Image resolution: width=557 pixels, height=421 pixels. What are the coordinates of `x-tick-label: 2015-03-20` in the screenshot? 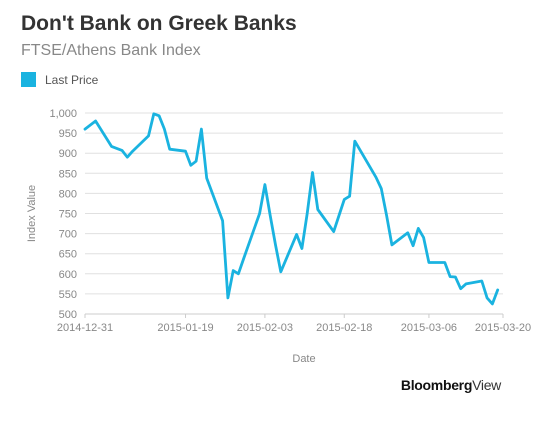 It's located at (503, 328).